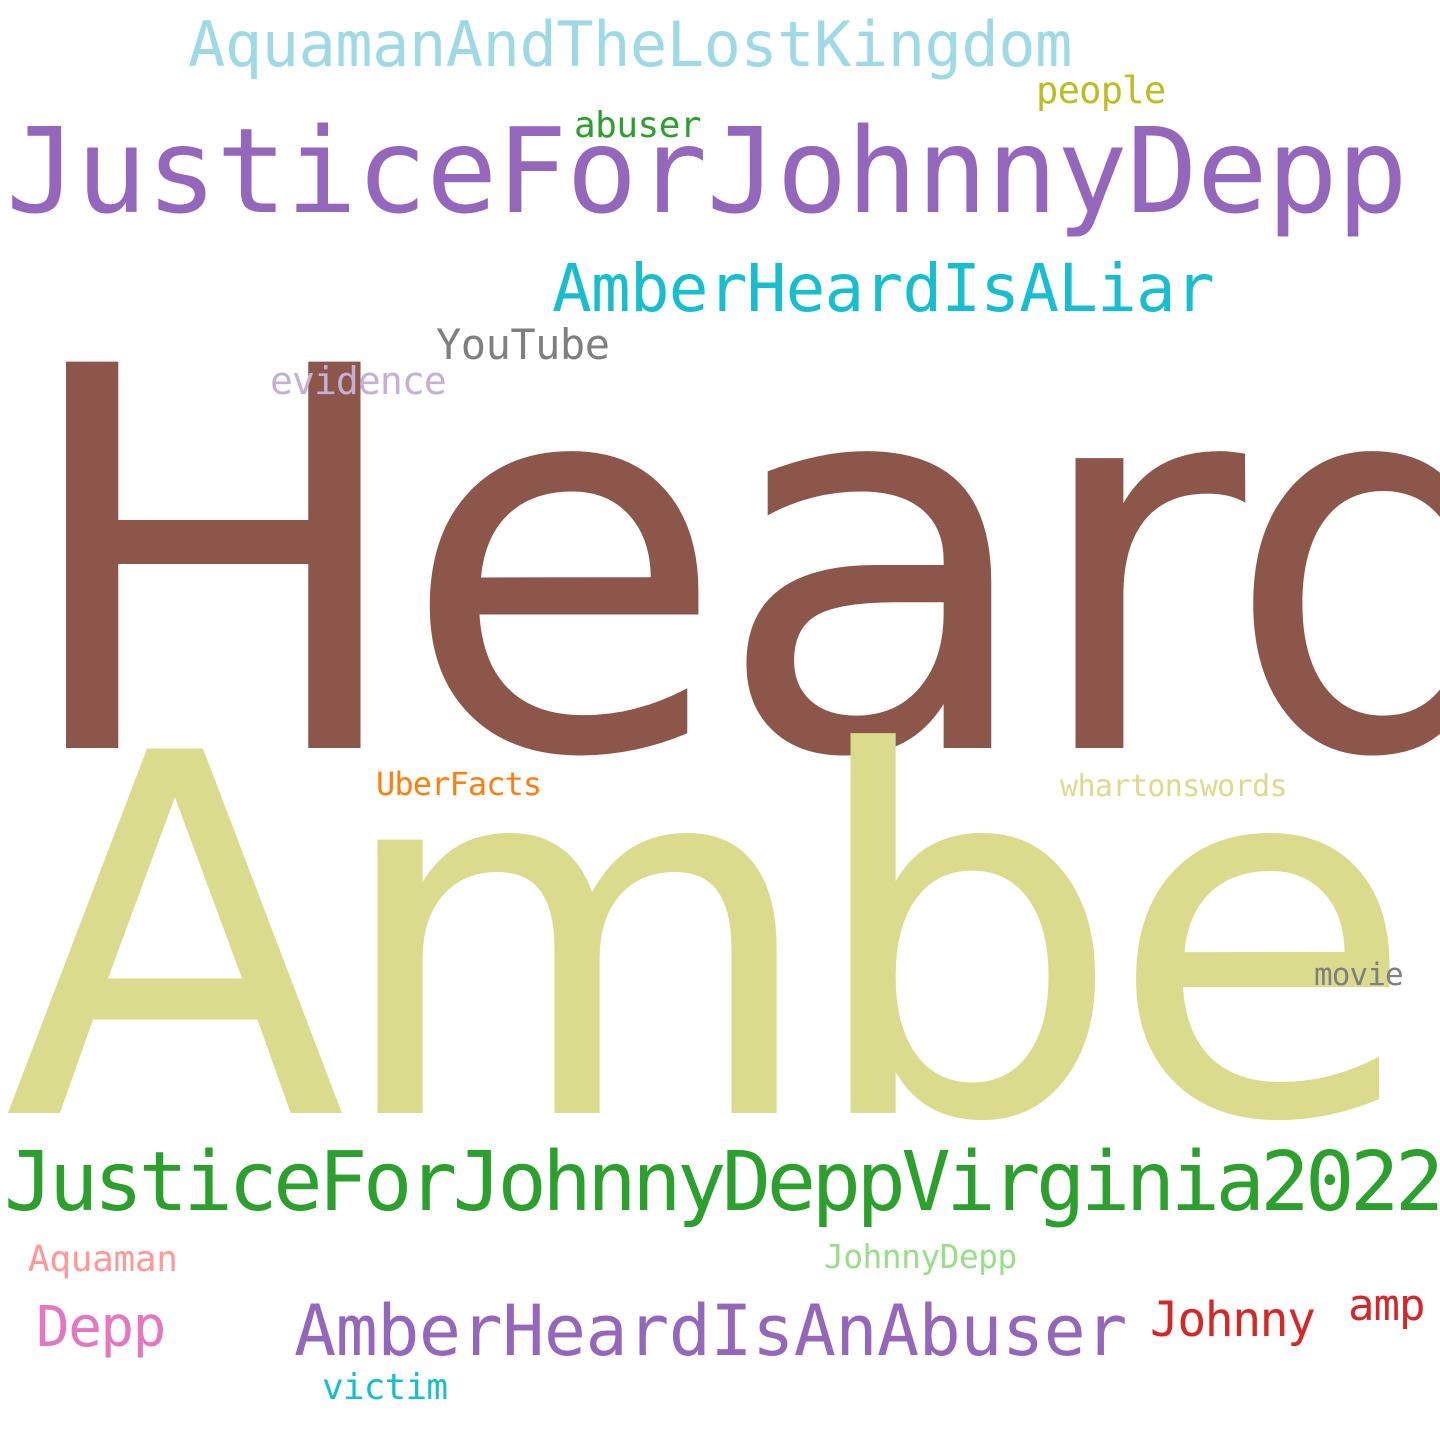 The width and height of the screenshot is (1440, 1440). What do you see at coordinates (1233, 1320) in the screenshot?
I see `word-johnny: Johnny` at bounding box center [1233, 1320].